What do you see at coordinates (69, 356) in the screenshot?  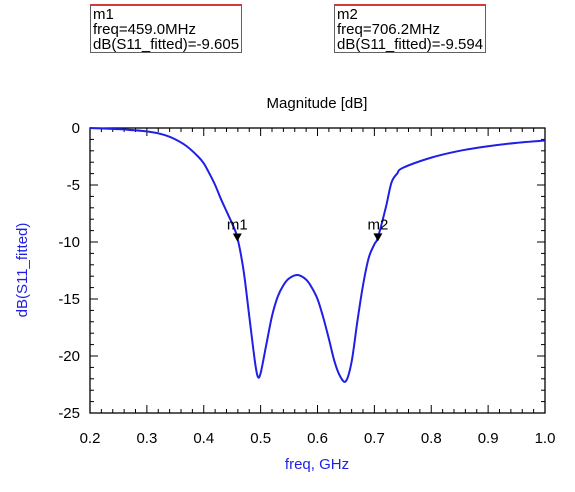 I see `y-tick-label: -20` at bounding box center [69, 356].